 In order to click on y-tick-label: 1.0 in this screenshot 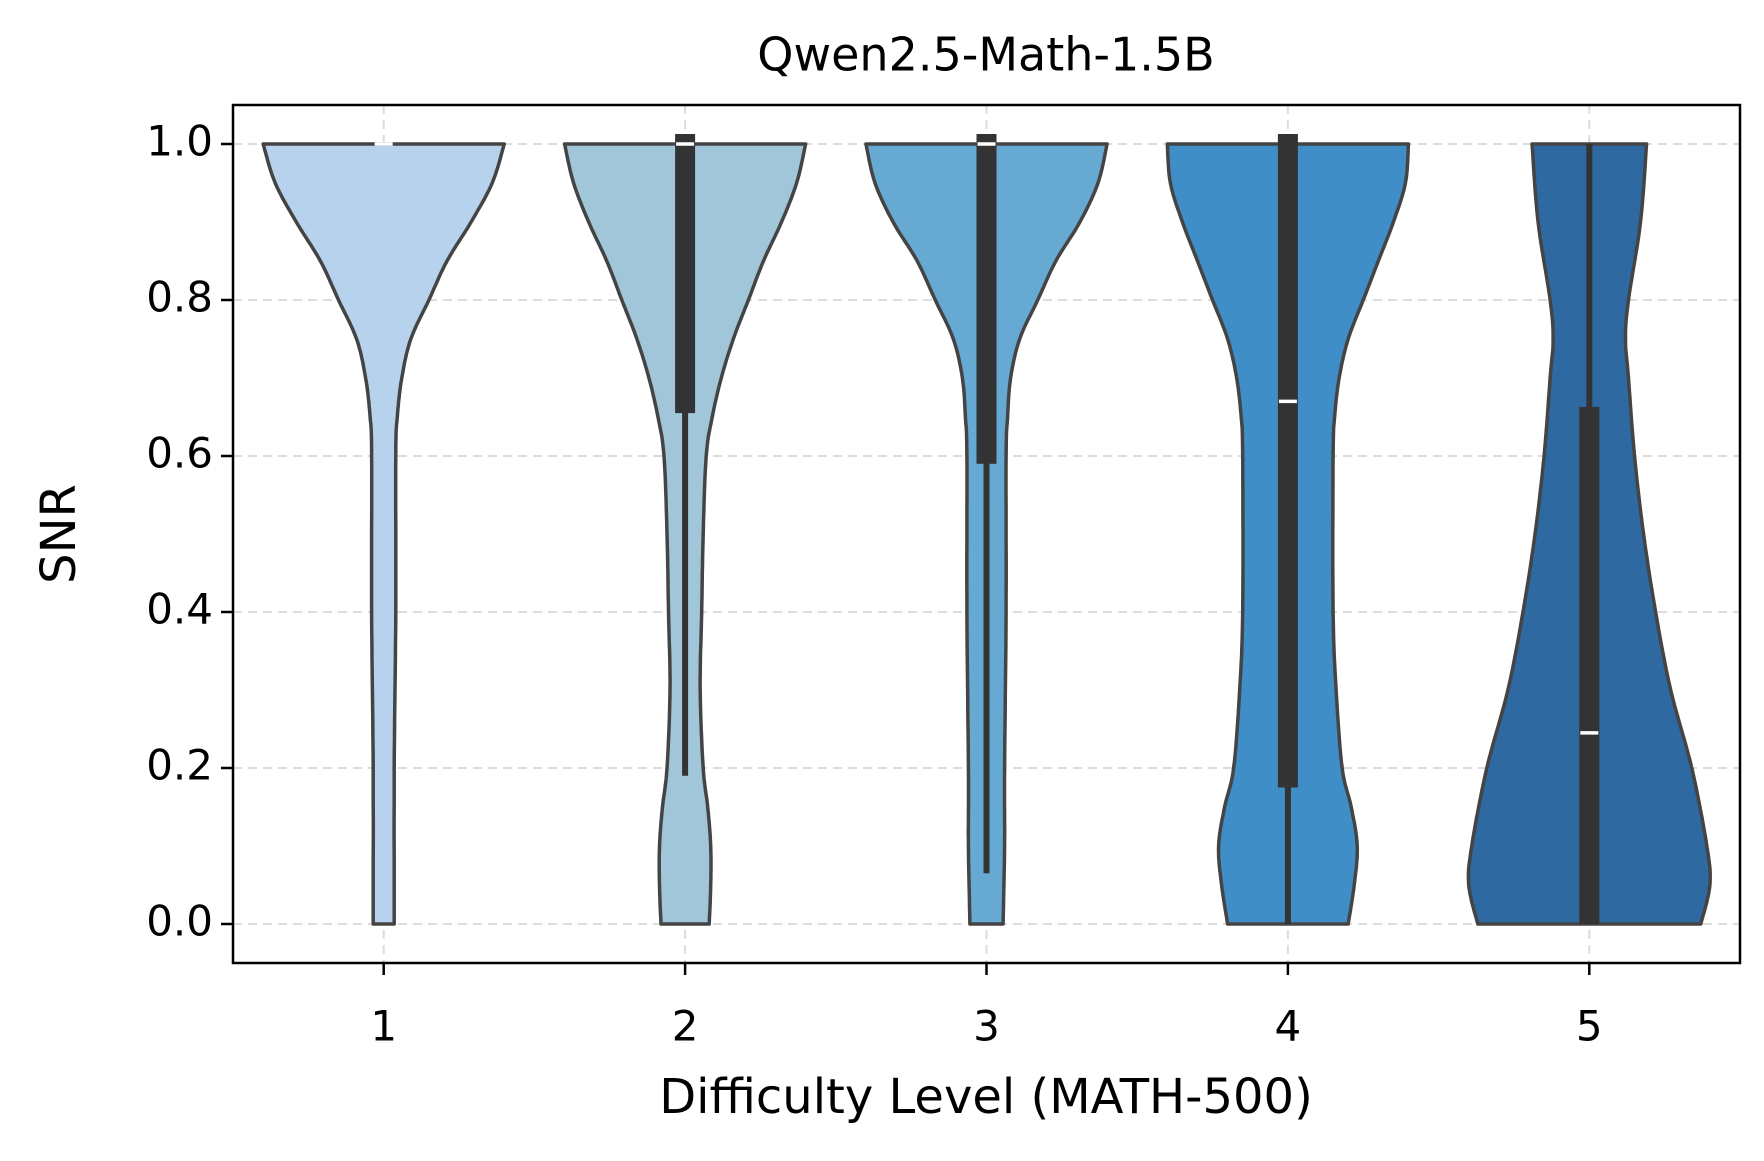, I will do `click(179, 141)`.